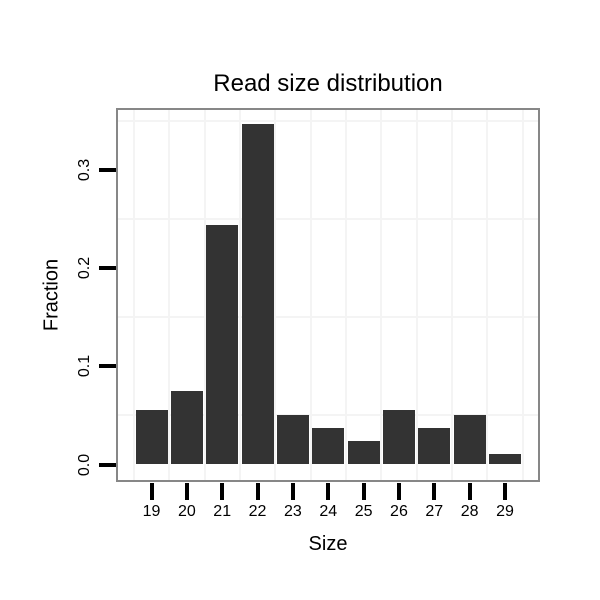  Describe the element at coordinates (151, 511) in the screenshot. I see `x-tick-label-19: 19` at that location.